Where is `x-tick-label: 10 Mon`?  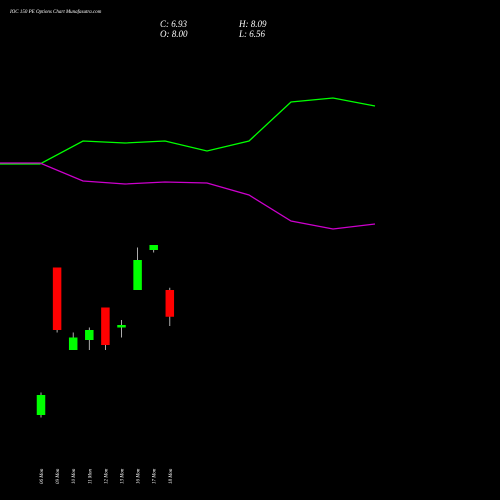
x-tick-label: 10 Mon is located at coordinates (74, 476).